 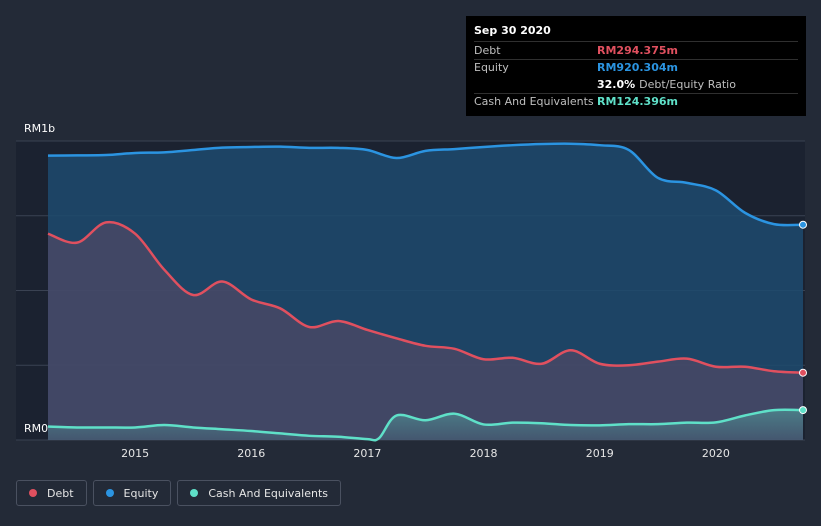 I want to click on tooltip-row-debt: Debt RM294.375m, so click(x=636, y=50).